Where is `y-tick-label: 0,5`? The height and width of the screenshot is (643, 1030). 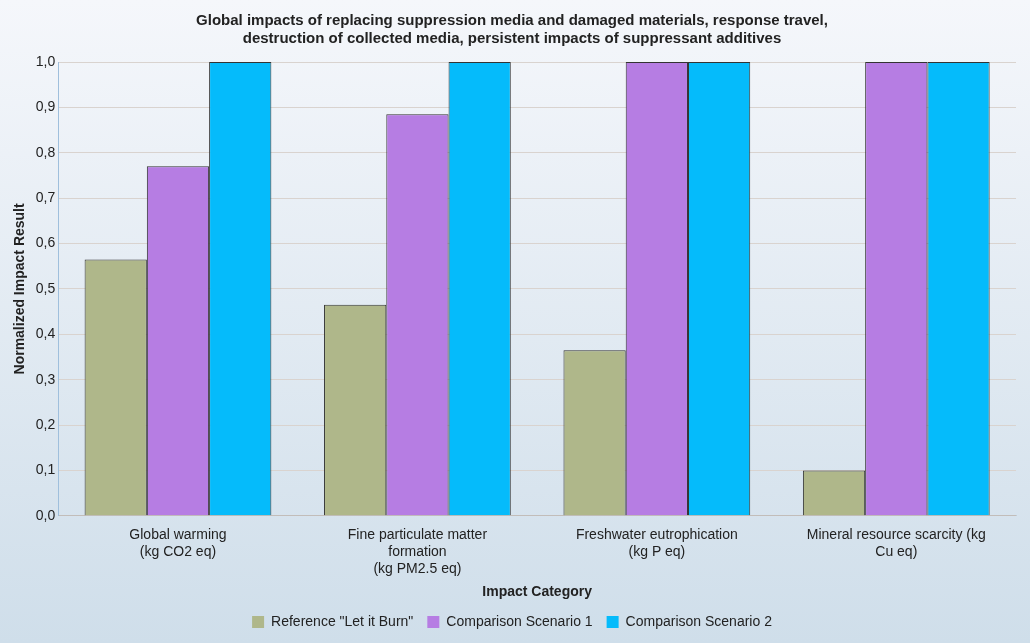 y-tick-label: 0,5 is located at coordinates (45, 287).